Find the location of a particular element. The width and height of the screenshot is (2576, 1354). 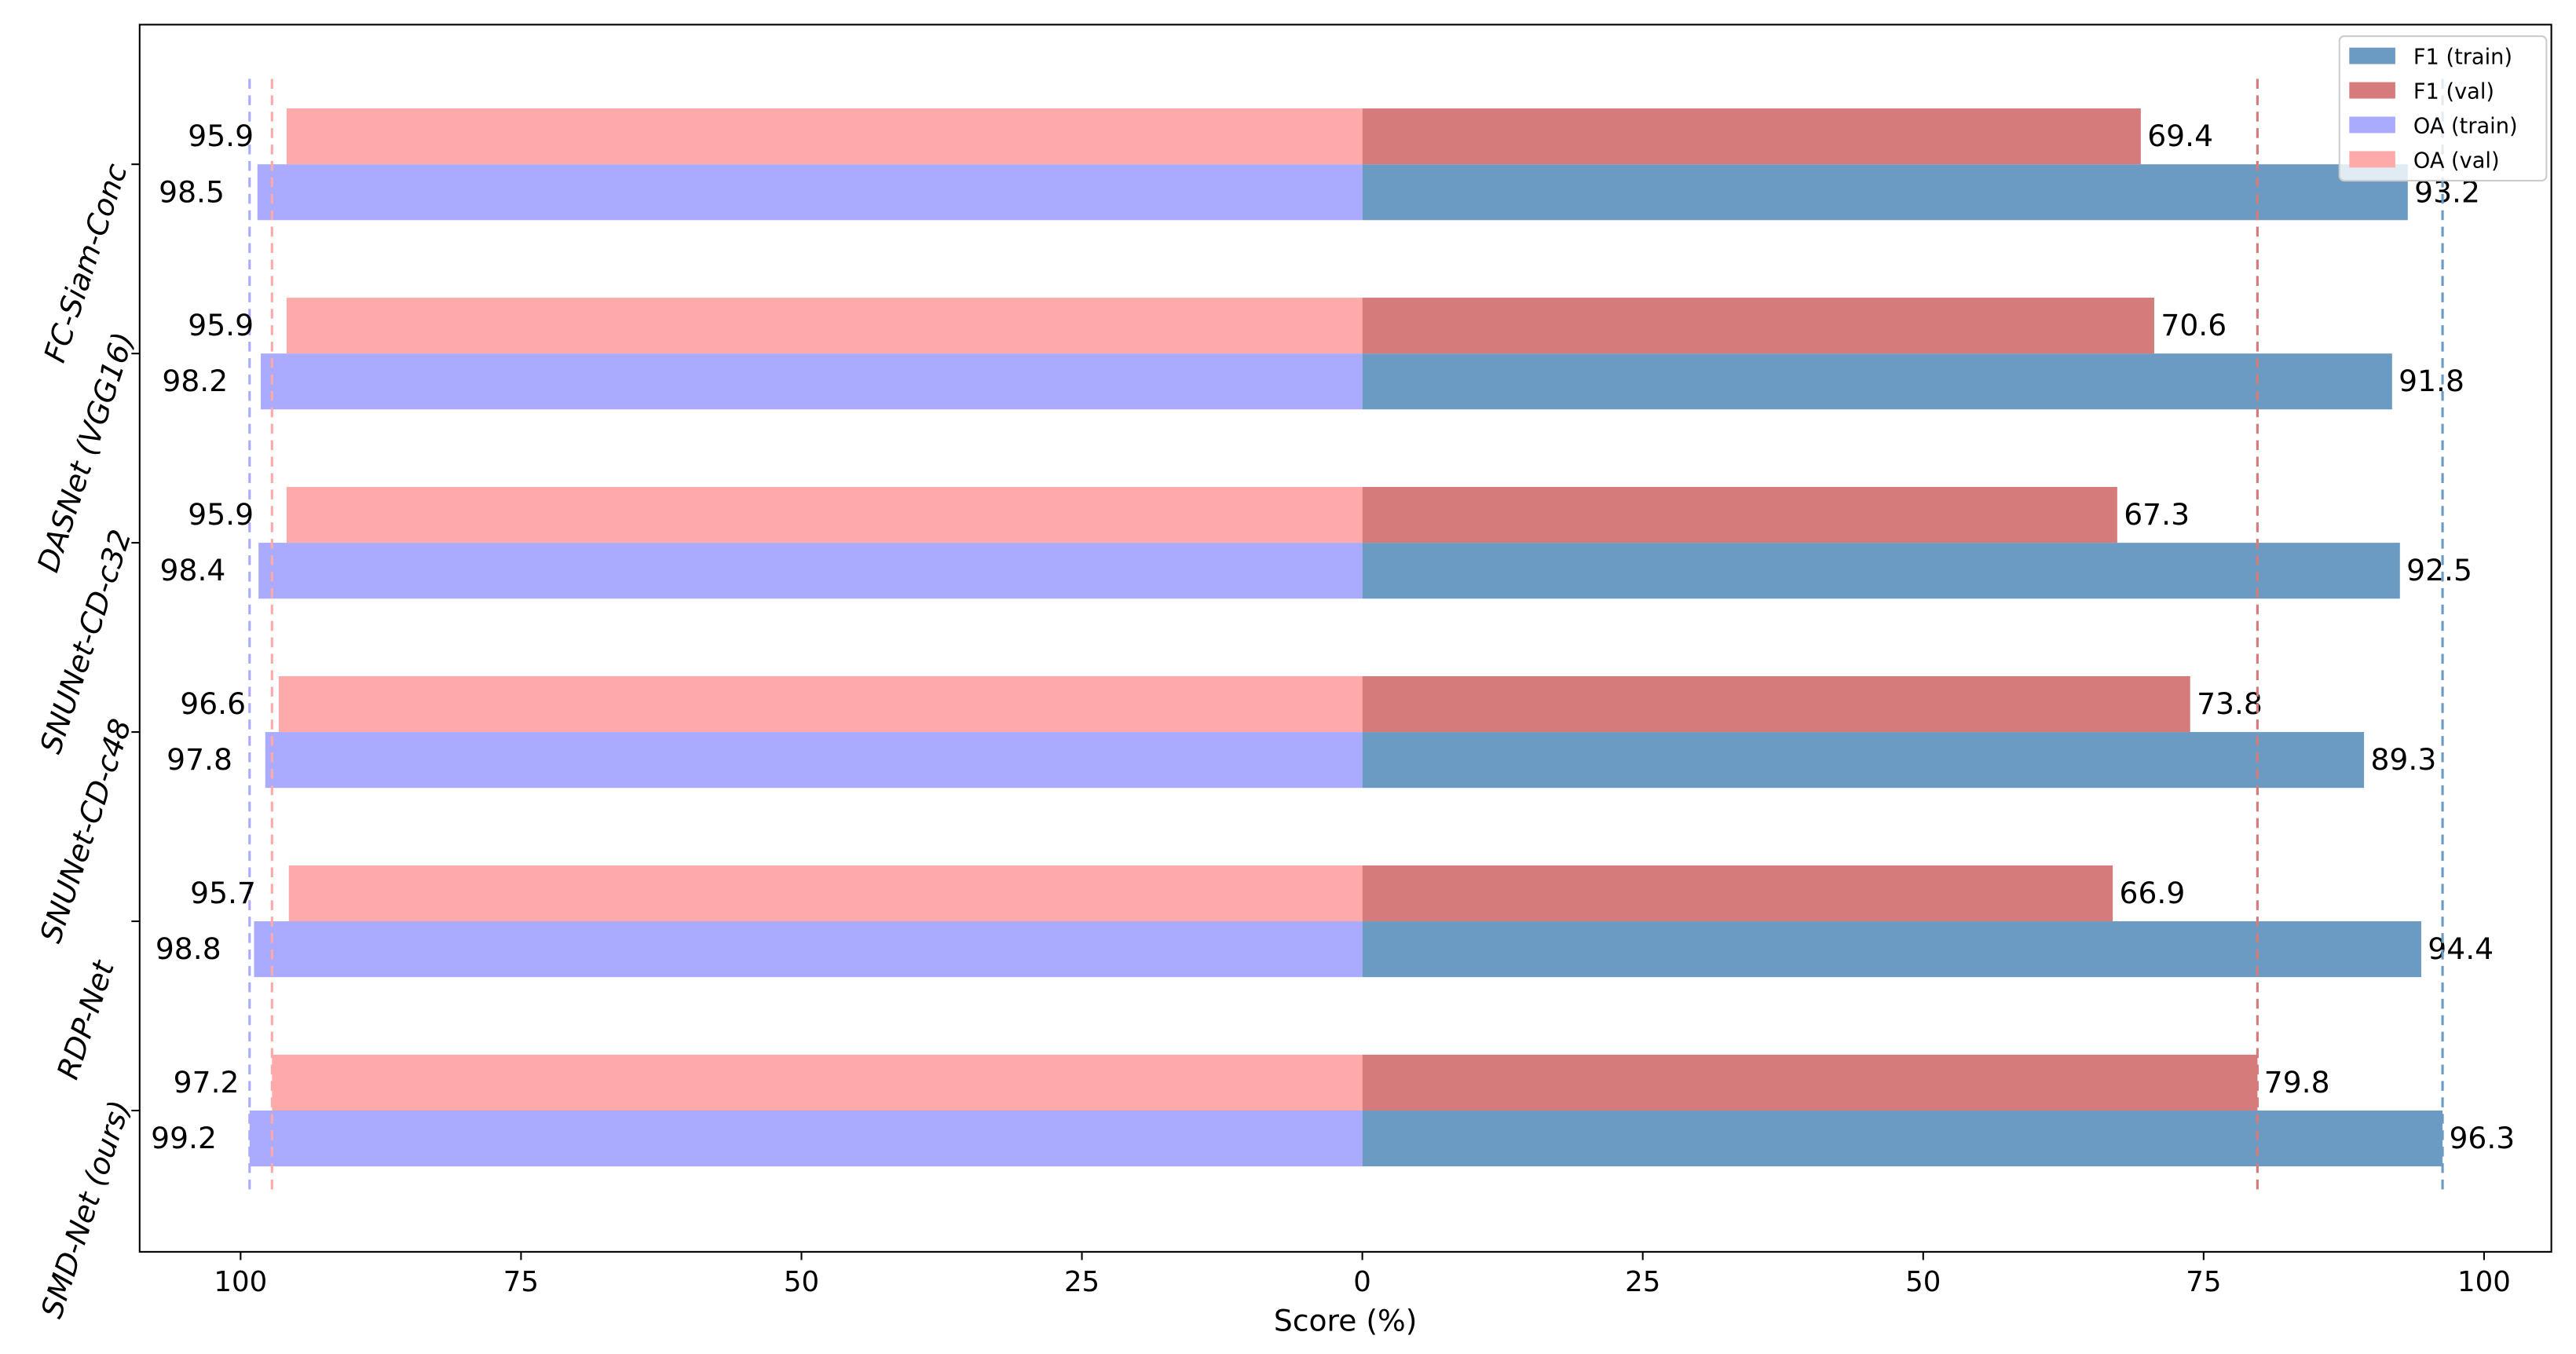

x-axis-label: Score (%) is located at coordinates (1346, 1320).